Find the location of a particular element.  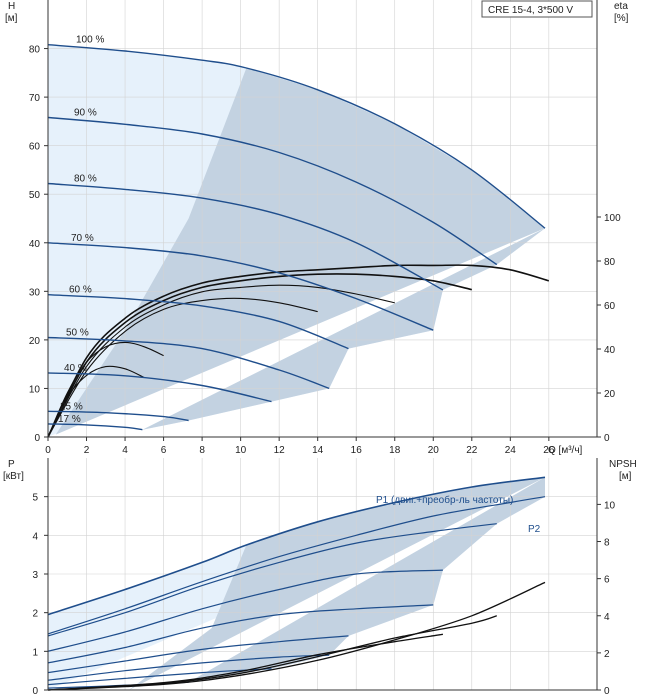

x-tick-label: 10 is located at coordinates (241, 450).